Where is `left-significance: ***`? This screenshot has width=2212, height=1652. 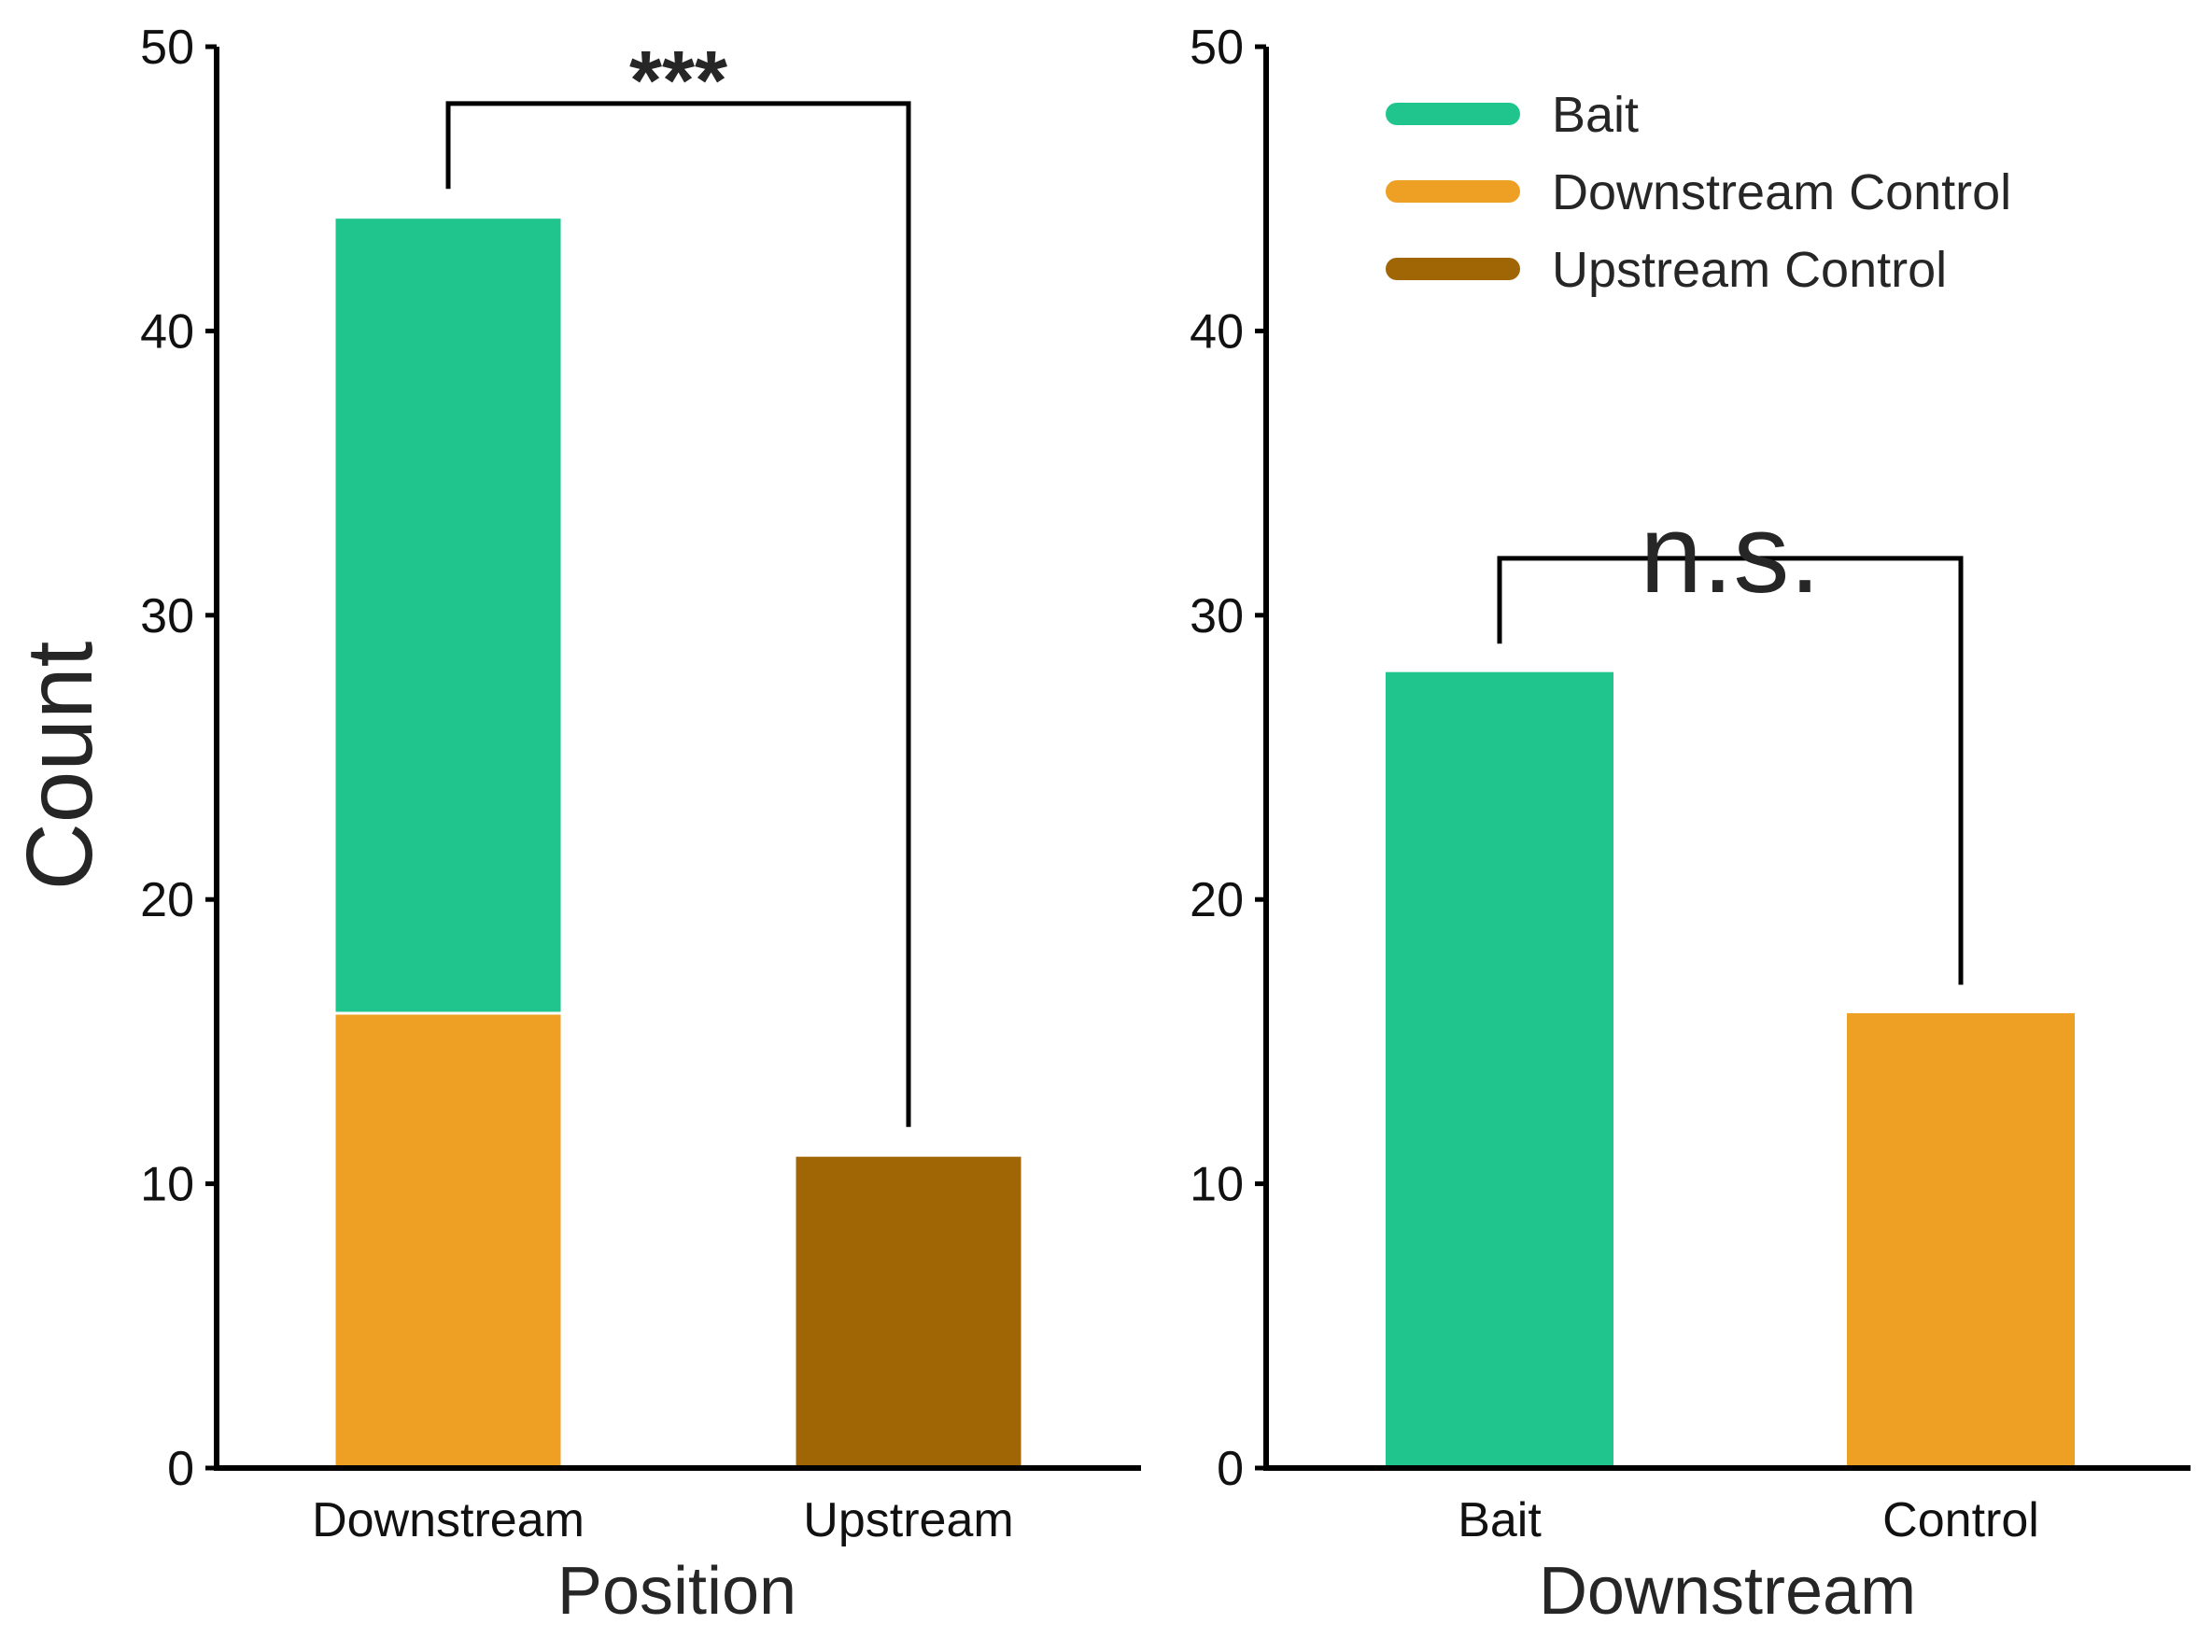
left-significance: *** is located at coordinates (678, 581).